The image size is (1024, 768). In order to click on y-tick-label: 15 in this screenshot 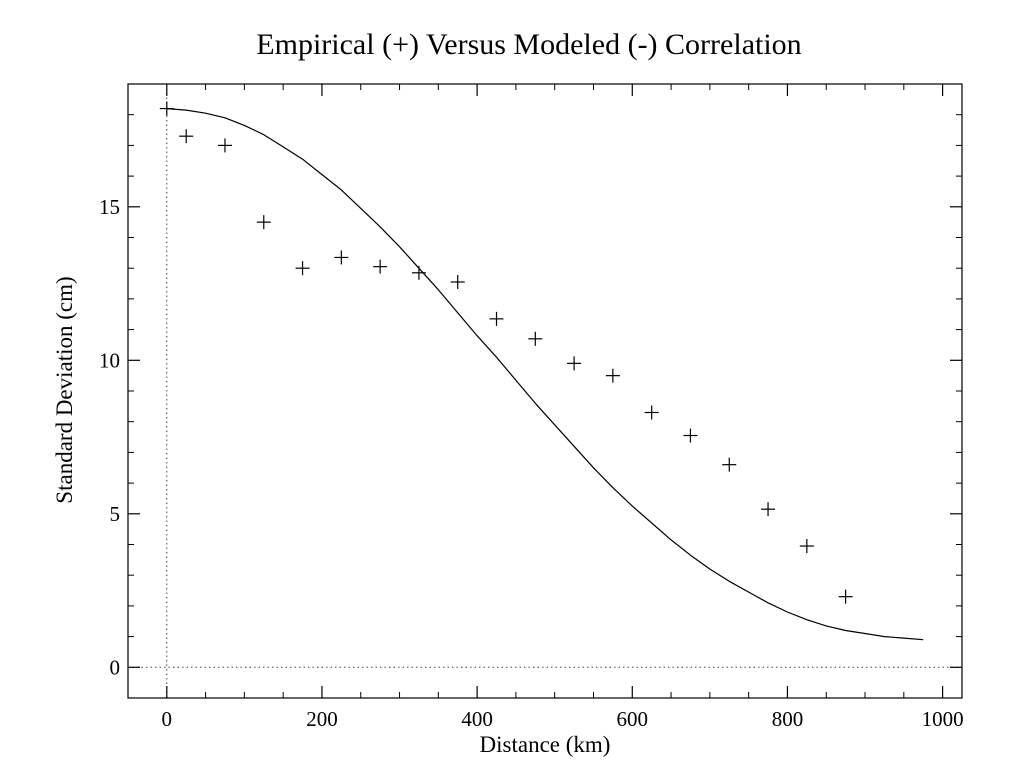, I will do `click(109, 207)`.